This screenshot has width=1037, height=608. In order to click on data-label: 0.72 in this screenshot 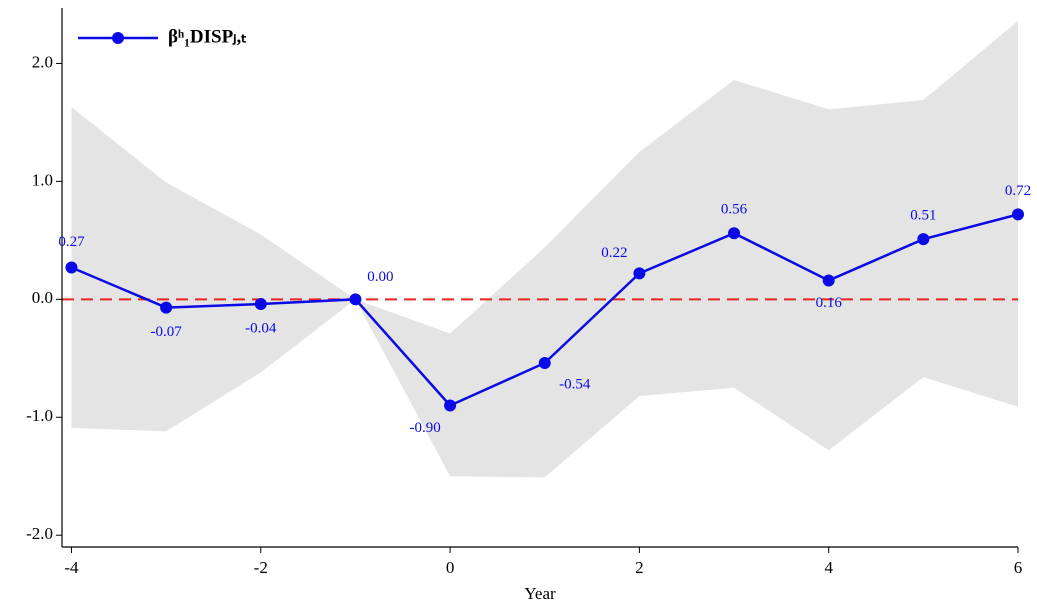, I will do `click(1018, 191)`.